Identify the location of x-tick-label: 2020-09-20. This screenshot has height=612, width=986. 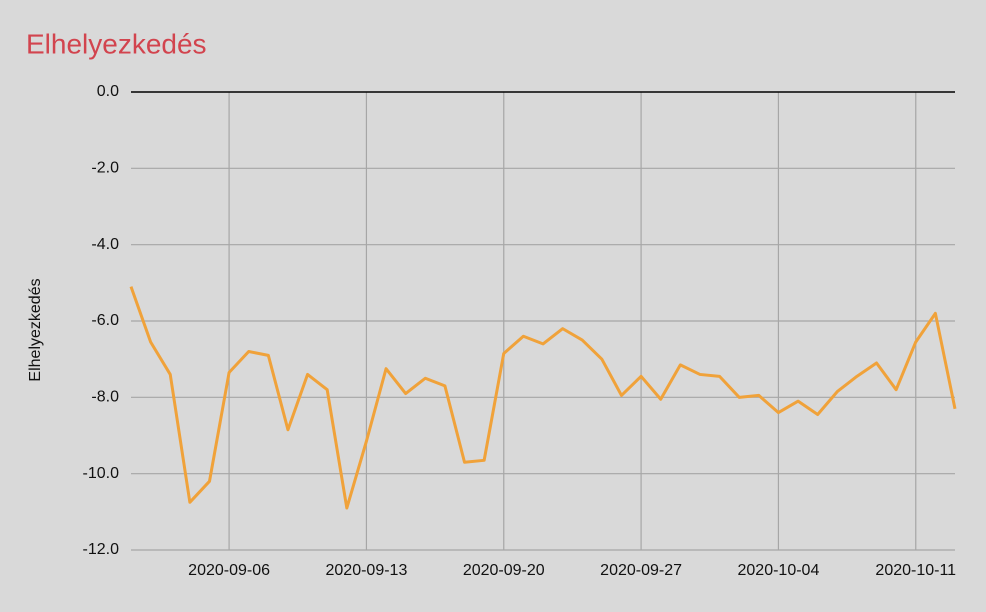
(504, 570).